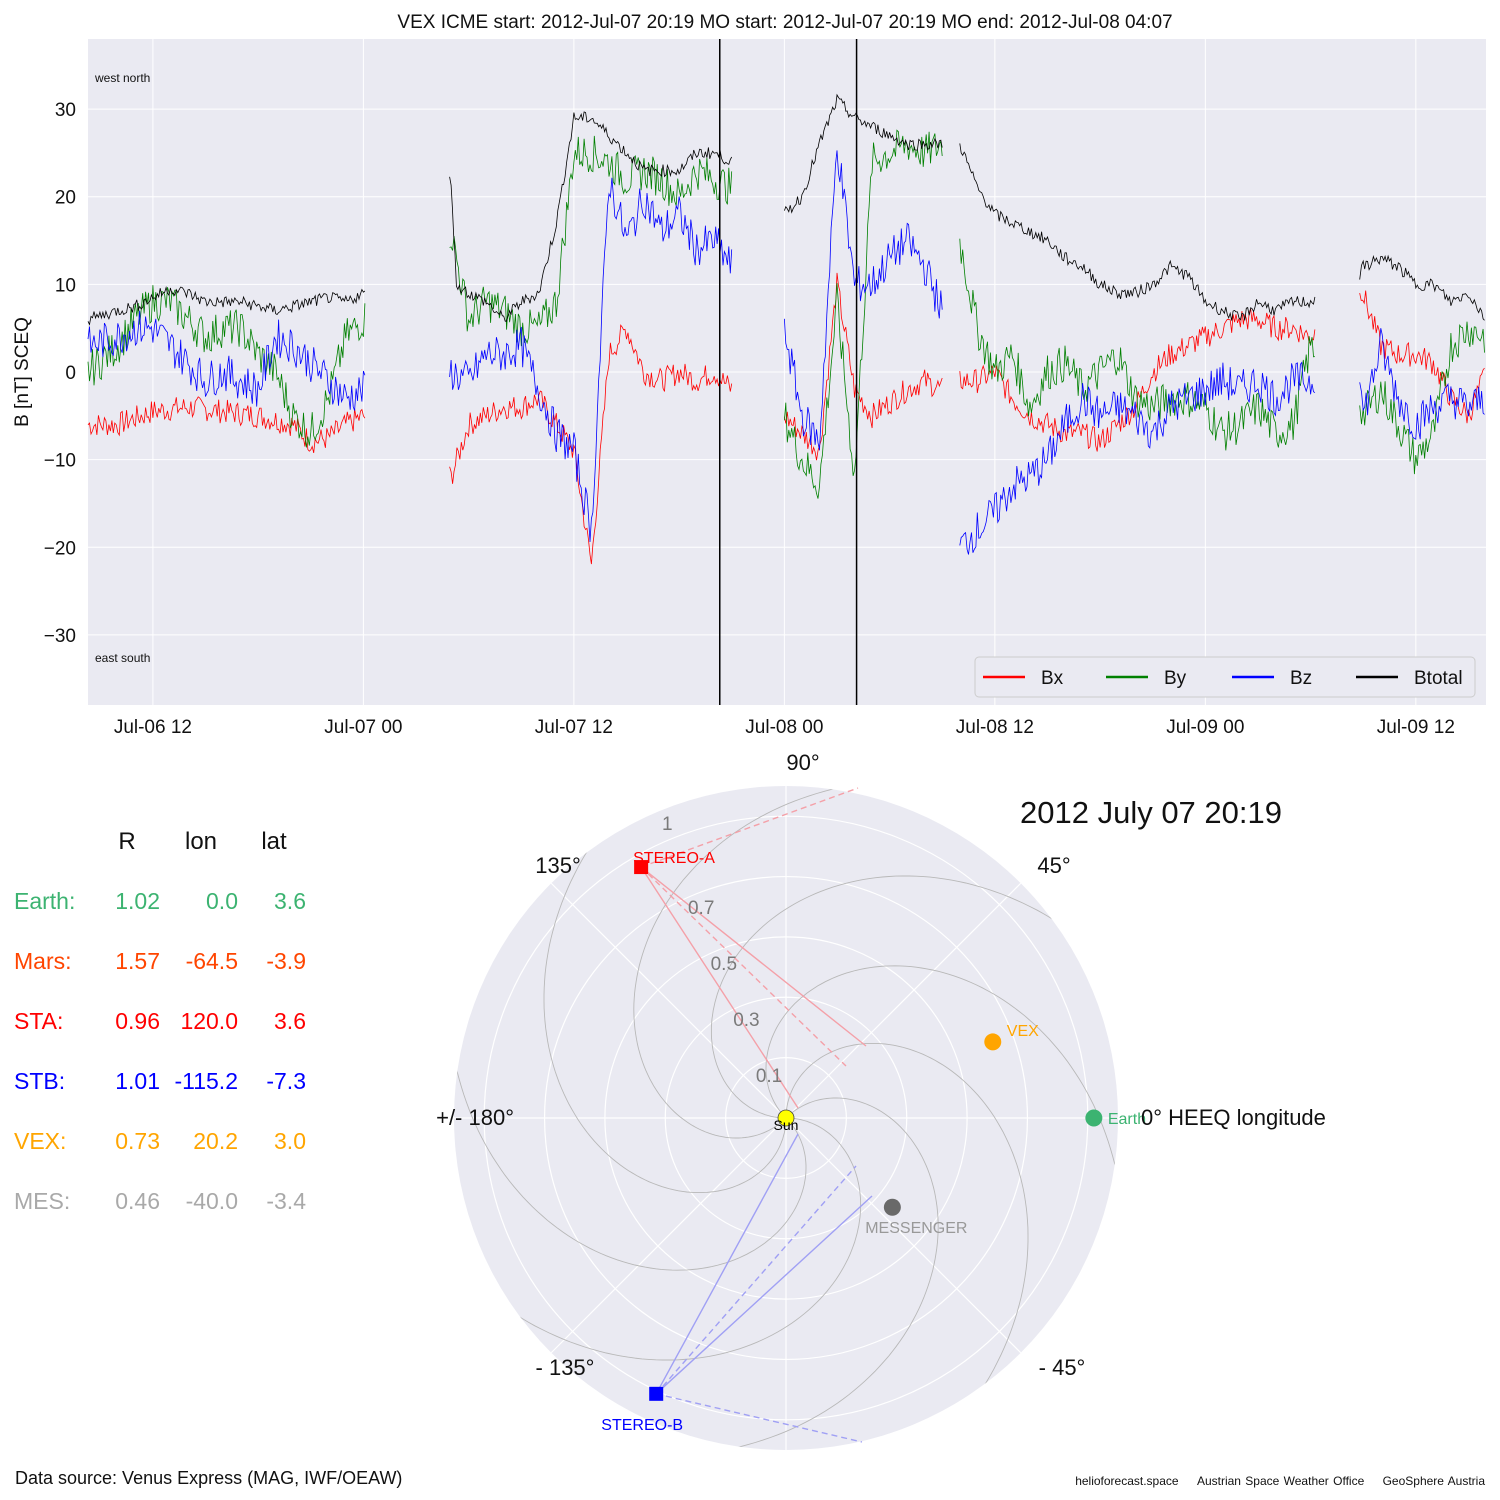  What do you see at coordinates (127, 841) in the screenshot?
I see `header-r: R` at bounding box center [127, 841].